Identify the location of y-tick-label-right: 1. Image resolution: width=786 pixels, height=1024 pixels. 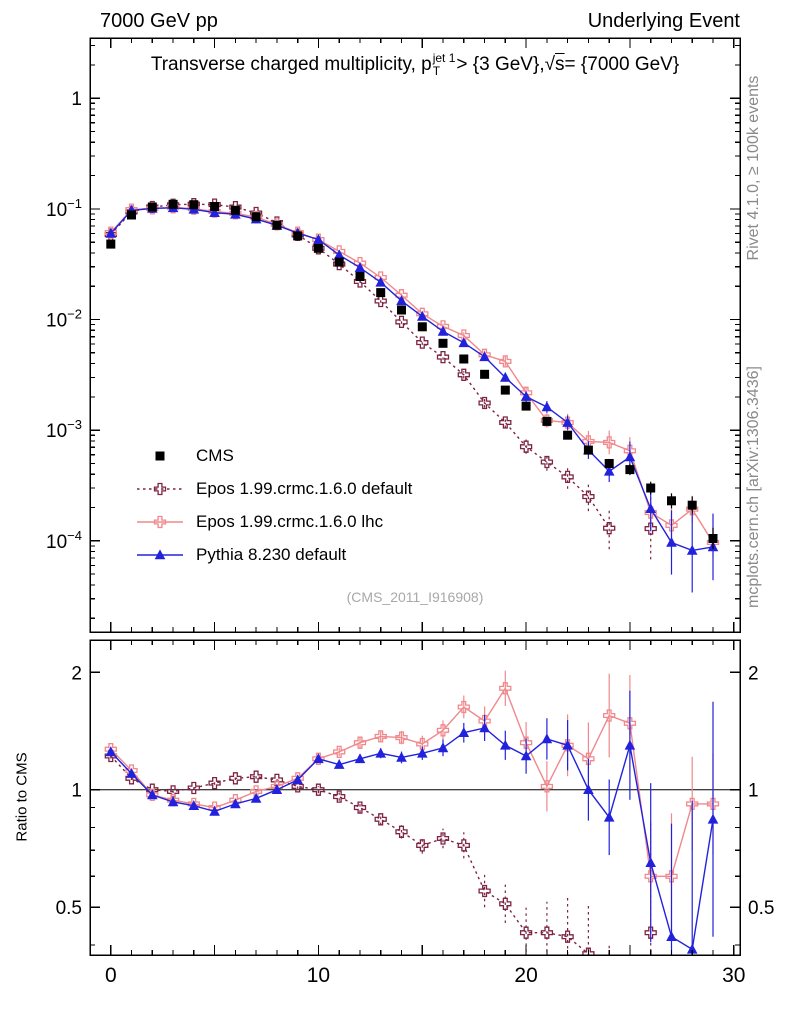
(753, 791).